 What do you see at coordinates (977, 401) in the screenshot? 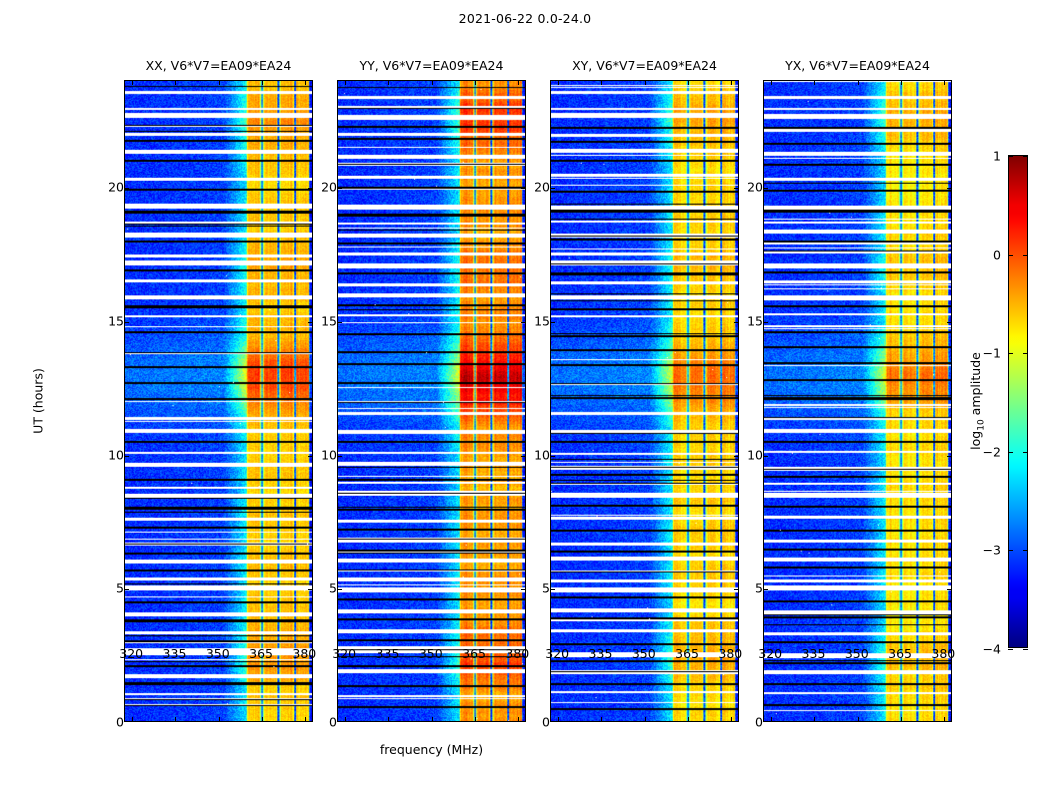
I see `colorbar-label: log10 amplitude` at bounding box center [977, 401].